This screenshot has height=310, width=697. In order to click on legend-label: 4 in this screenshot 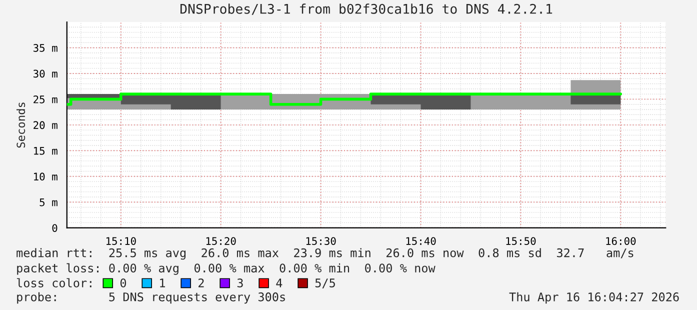, I will do `click(279, 283)`.